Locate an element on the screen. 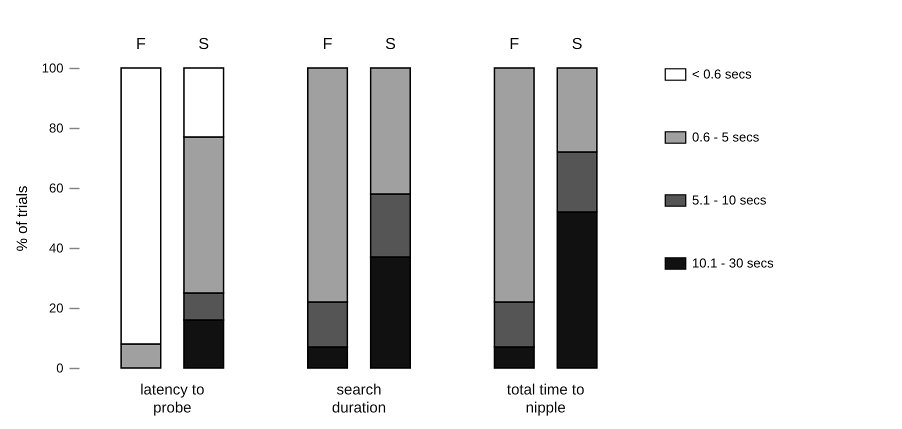  y-axis-title: % of trials is located at coordinates (22, 219).